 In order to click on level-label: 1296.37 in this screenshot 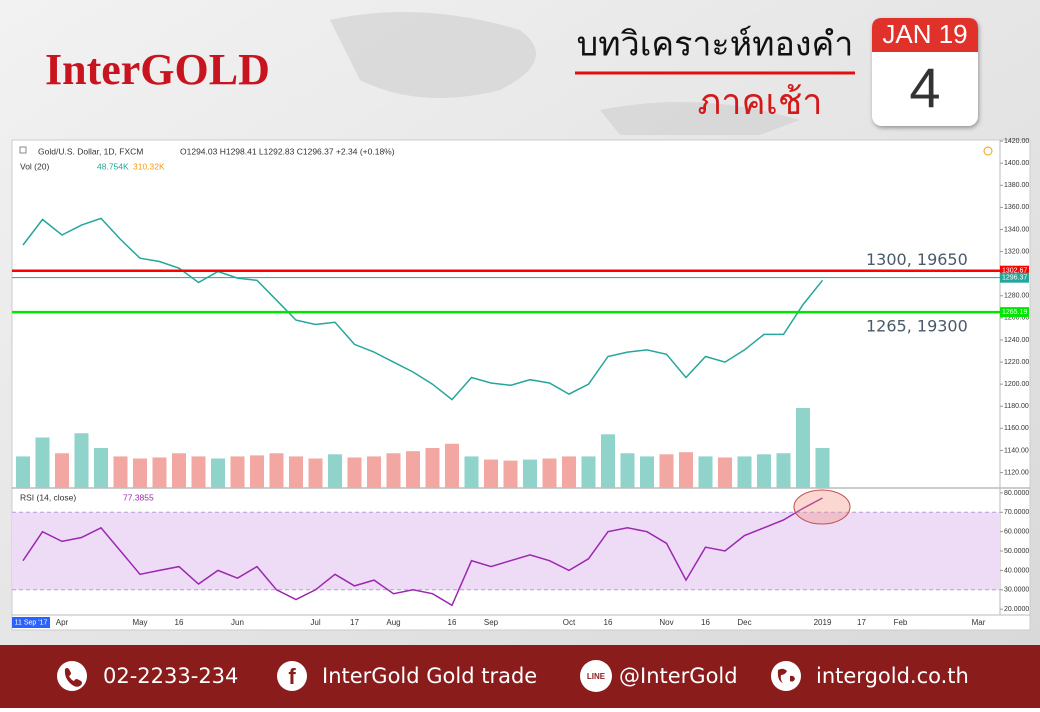, I will do `click(1014, 278)`.